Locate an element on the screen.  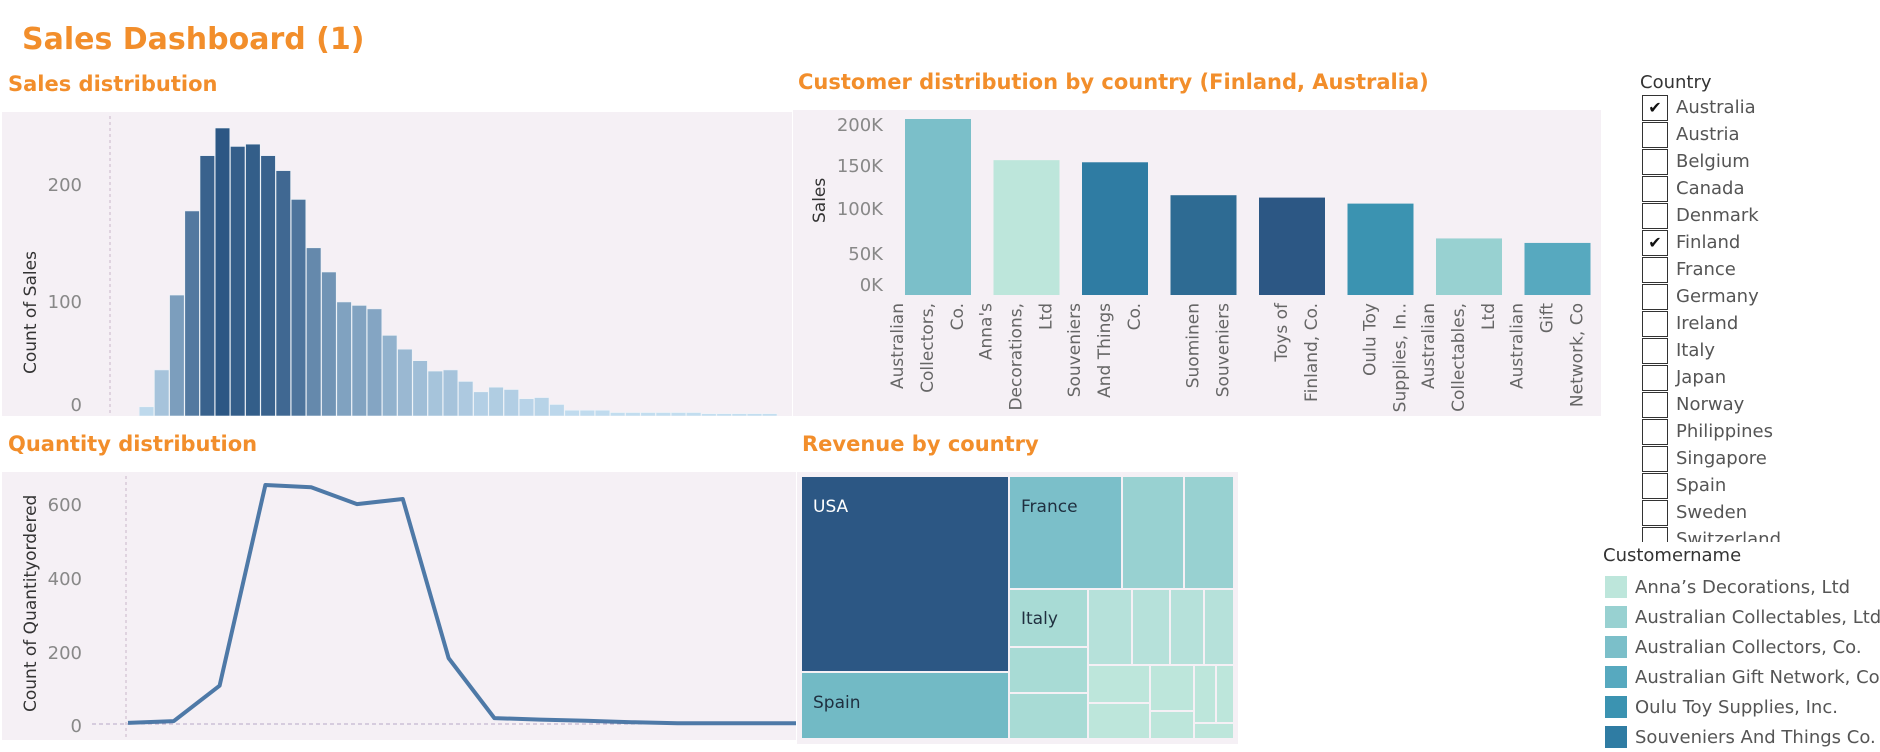
customer-legend-item: Australian Gift Network, Co is located at coordinates (1741, 677).